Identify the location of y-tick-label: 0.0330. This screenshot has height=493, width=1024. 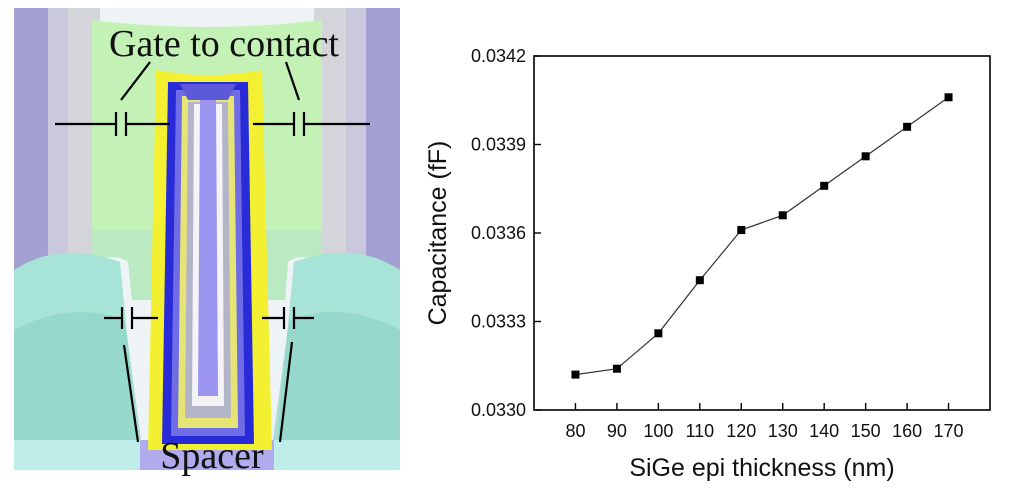
(498, 410).